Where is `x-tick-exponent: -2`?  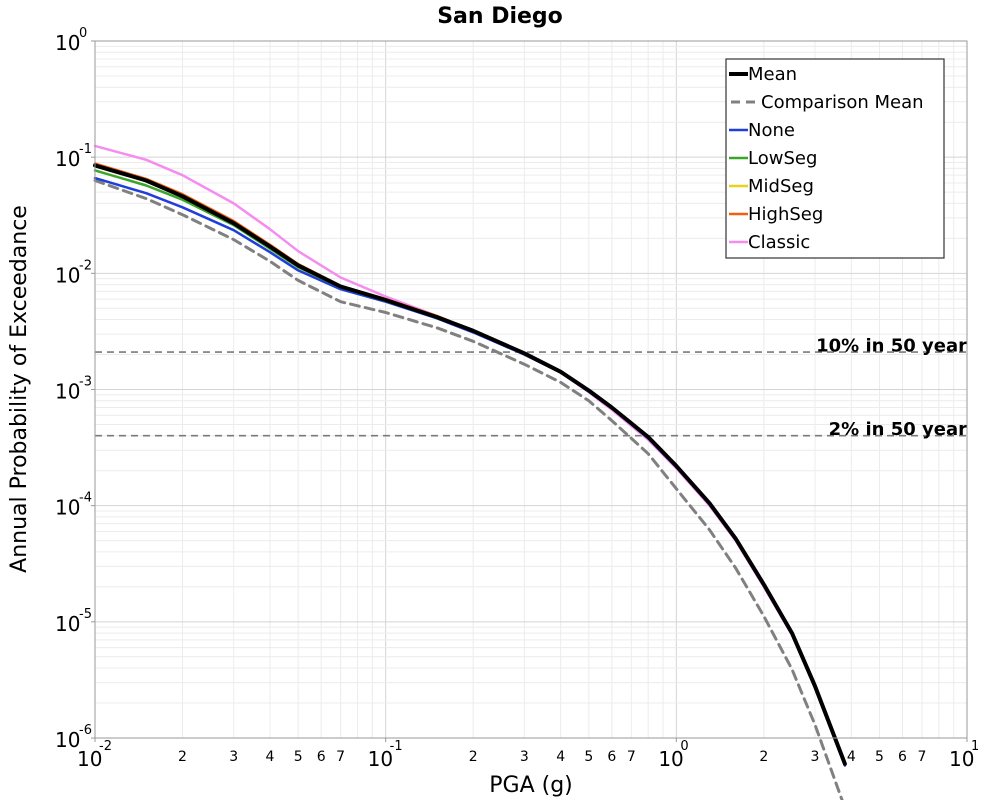
x-tick-exponent: -2 is located at coordinates (105, 746).